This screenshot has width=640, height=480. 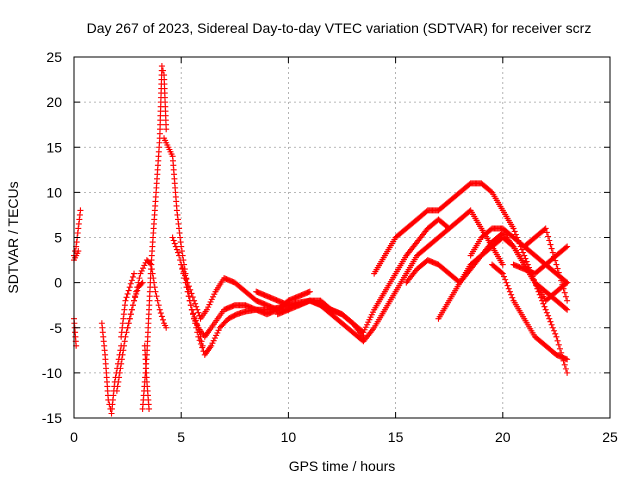 I want to click on y-tick-label: -15, so click(x=52, y=418).